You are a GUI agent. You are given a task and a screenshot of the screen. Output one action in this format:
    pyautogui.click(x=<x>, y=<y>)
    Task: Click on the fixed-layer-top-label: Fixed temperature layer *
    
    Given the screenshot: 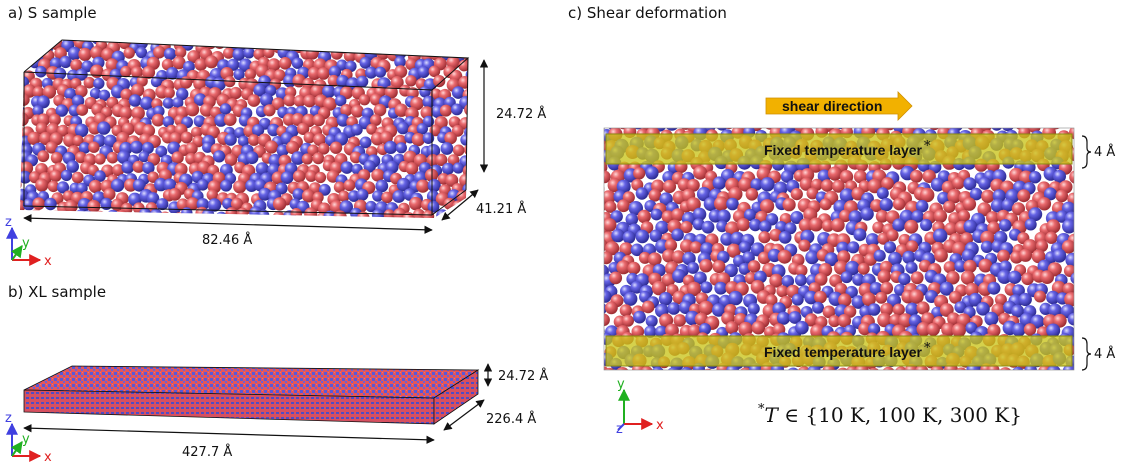 What is the action you would take?
    pyautogui.click(x=847, y=148)
    